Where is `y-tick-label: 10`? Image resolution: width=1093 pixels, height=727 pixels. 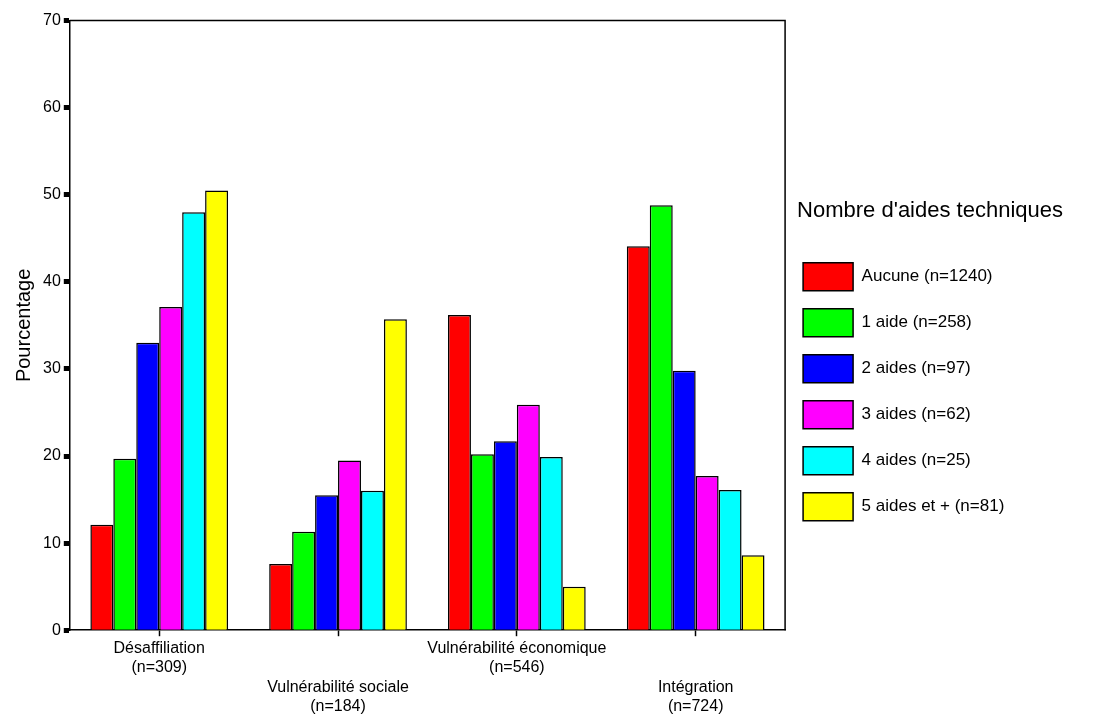
y-tick-label: 10 is located at coordinates (52, 542).